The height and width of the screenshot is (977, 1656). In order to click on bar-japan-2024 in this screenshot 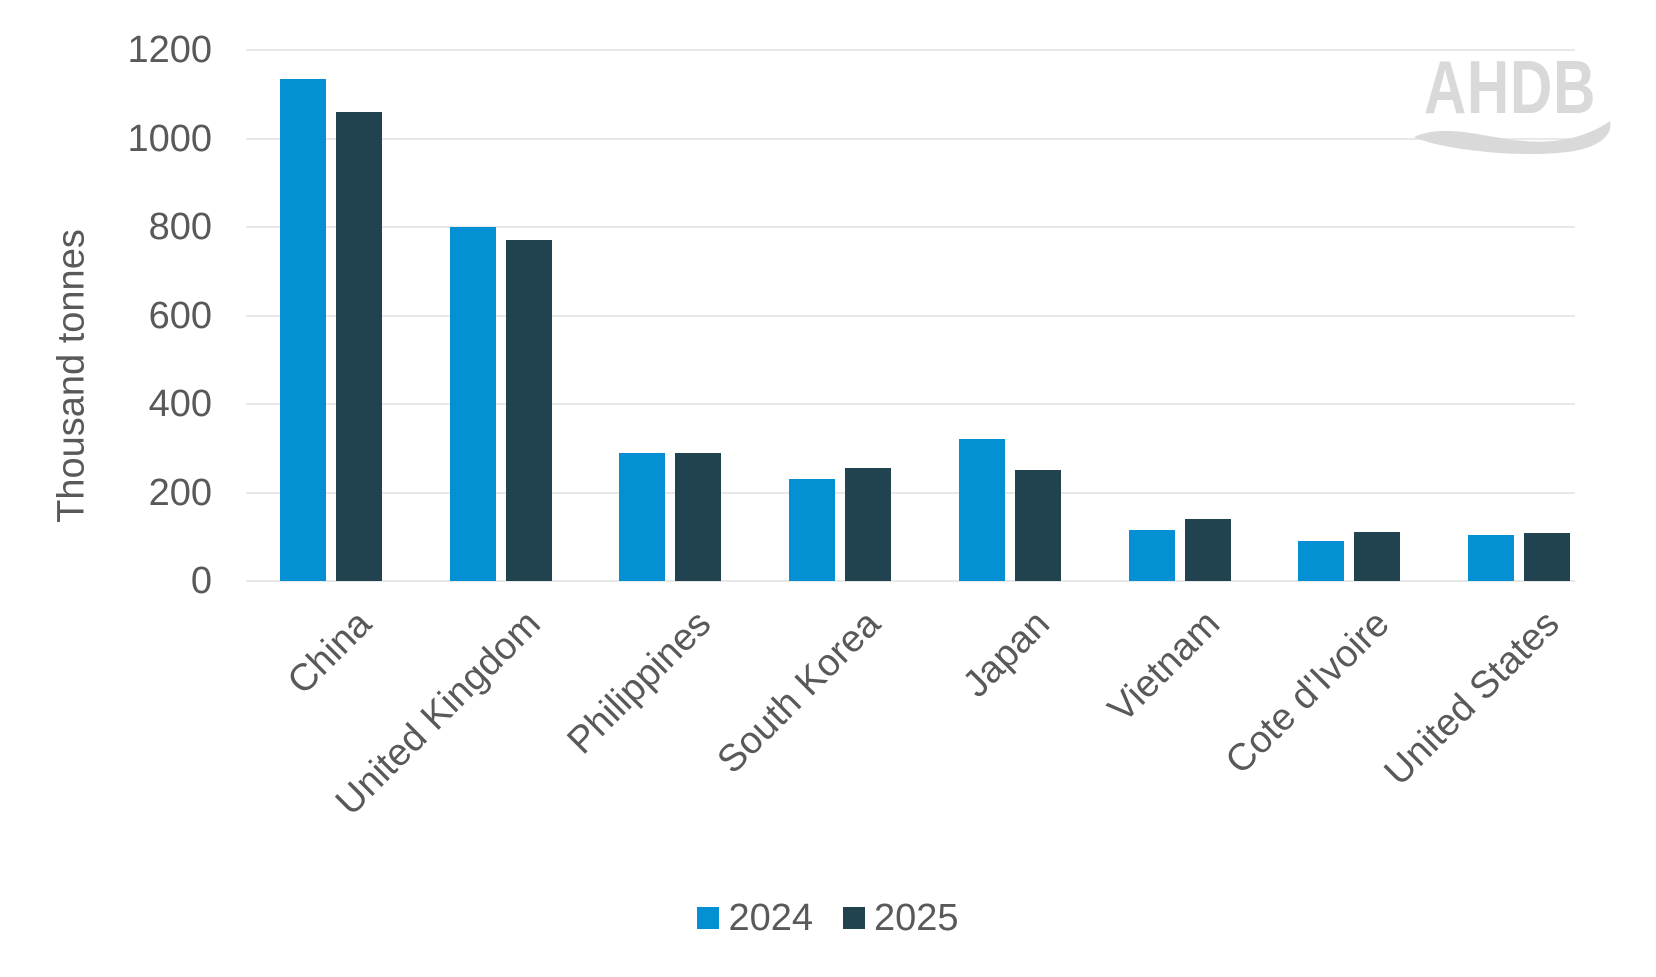, I will do `click(981, 510)`.